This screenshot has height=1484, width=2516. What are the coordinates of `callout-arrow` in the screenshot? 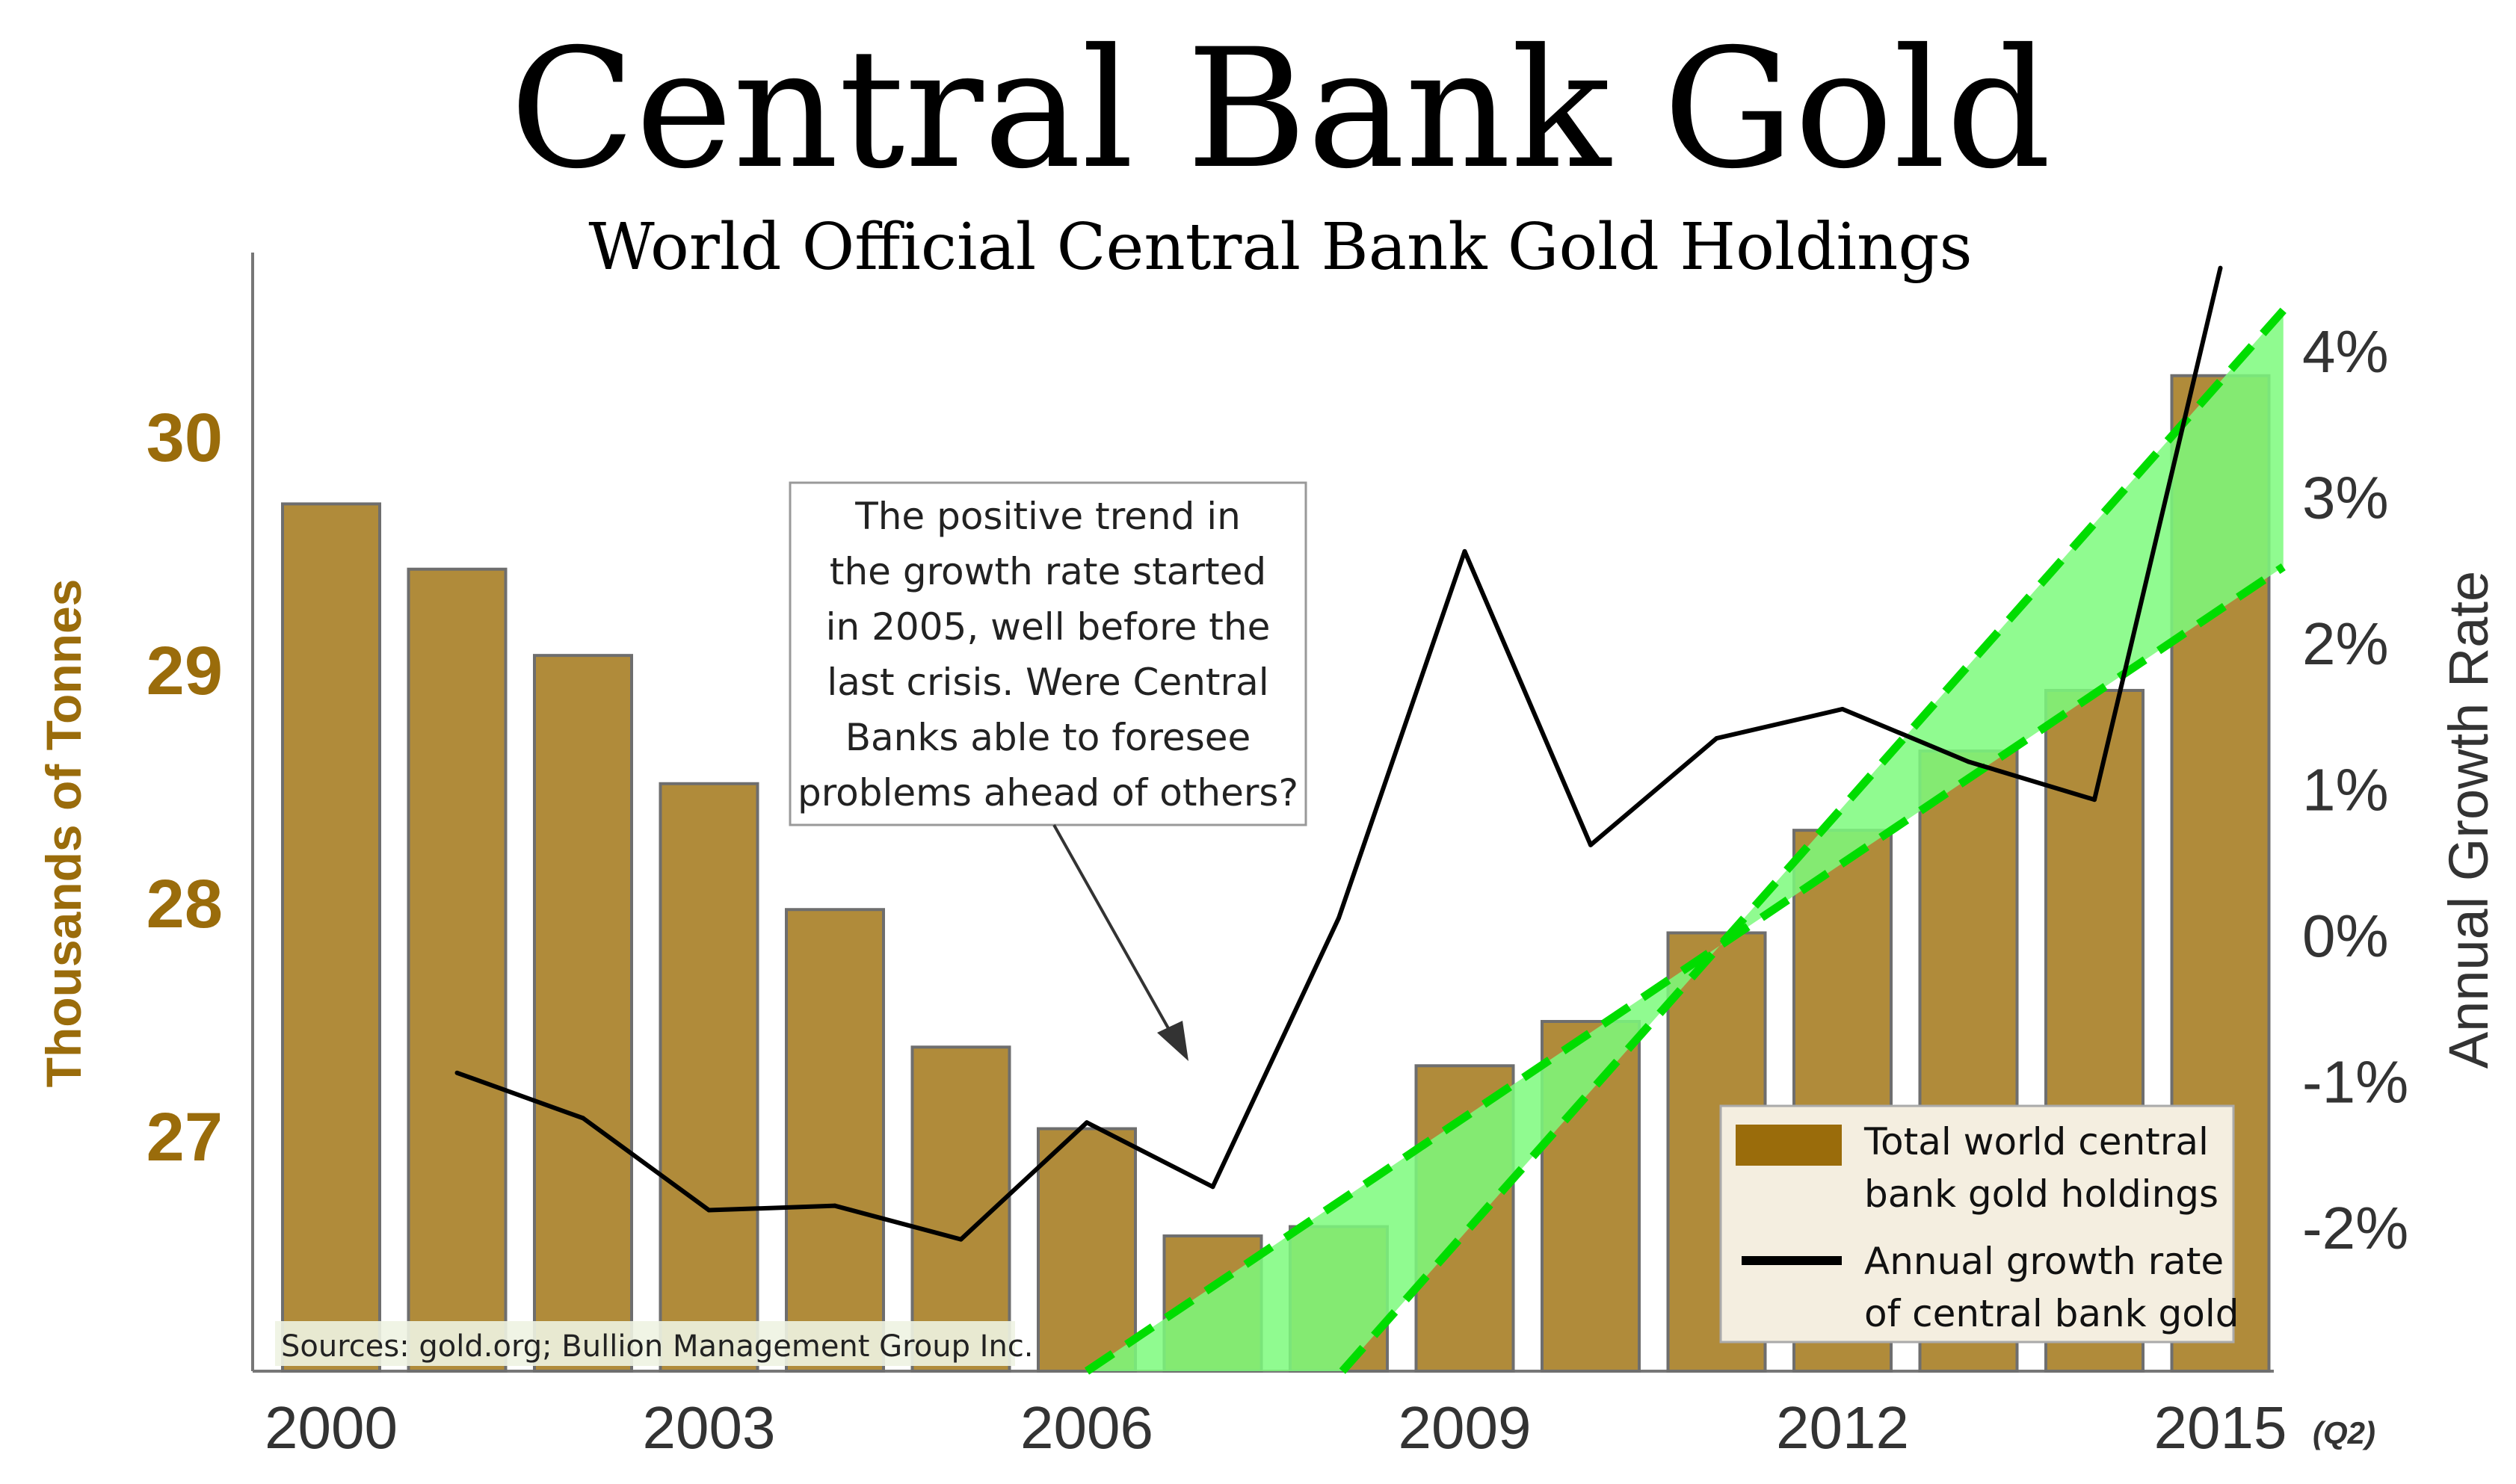 It's located at (1113, 930).